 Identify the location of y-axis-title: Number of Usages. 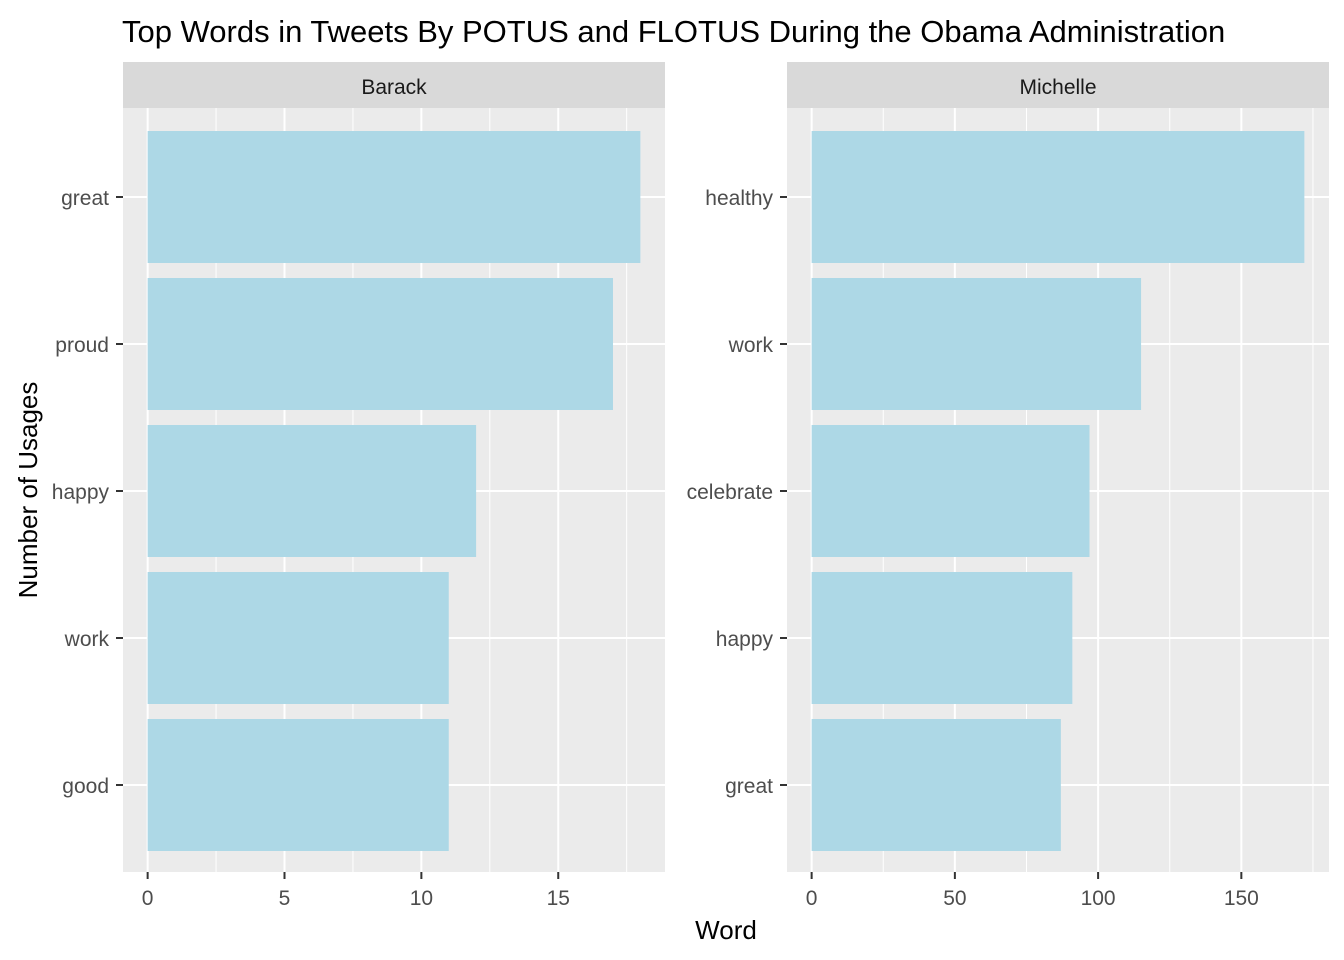
(28, 490).